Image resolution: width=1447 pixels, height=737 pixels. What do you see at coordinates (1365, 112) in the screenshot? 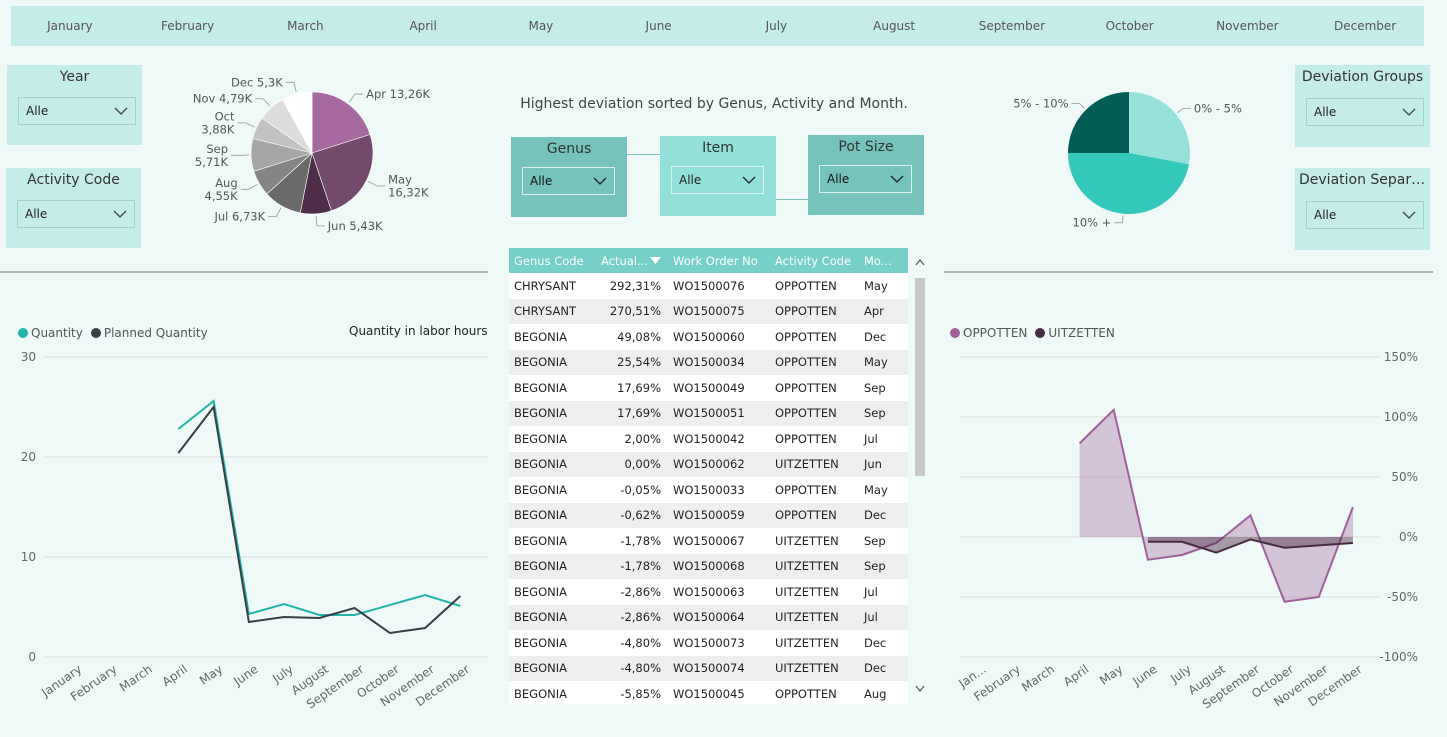
I see `deviation-groups-dropdown: Alle` at bounding box center [1365, 112].